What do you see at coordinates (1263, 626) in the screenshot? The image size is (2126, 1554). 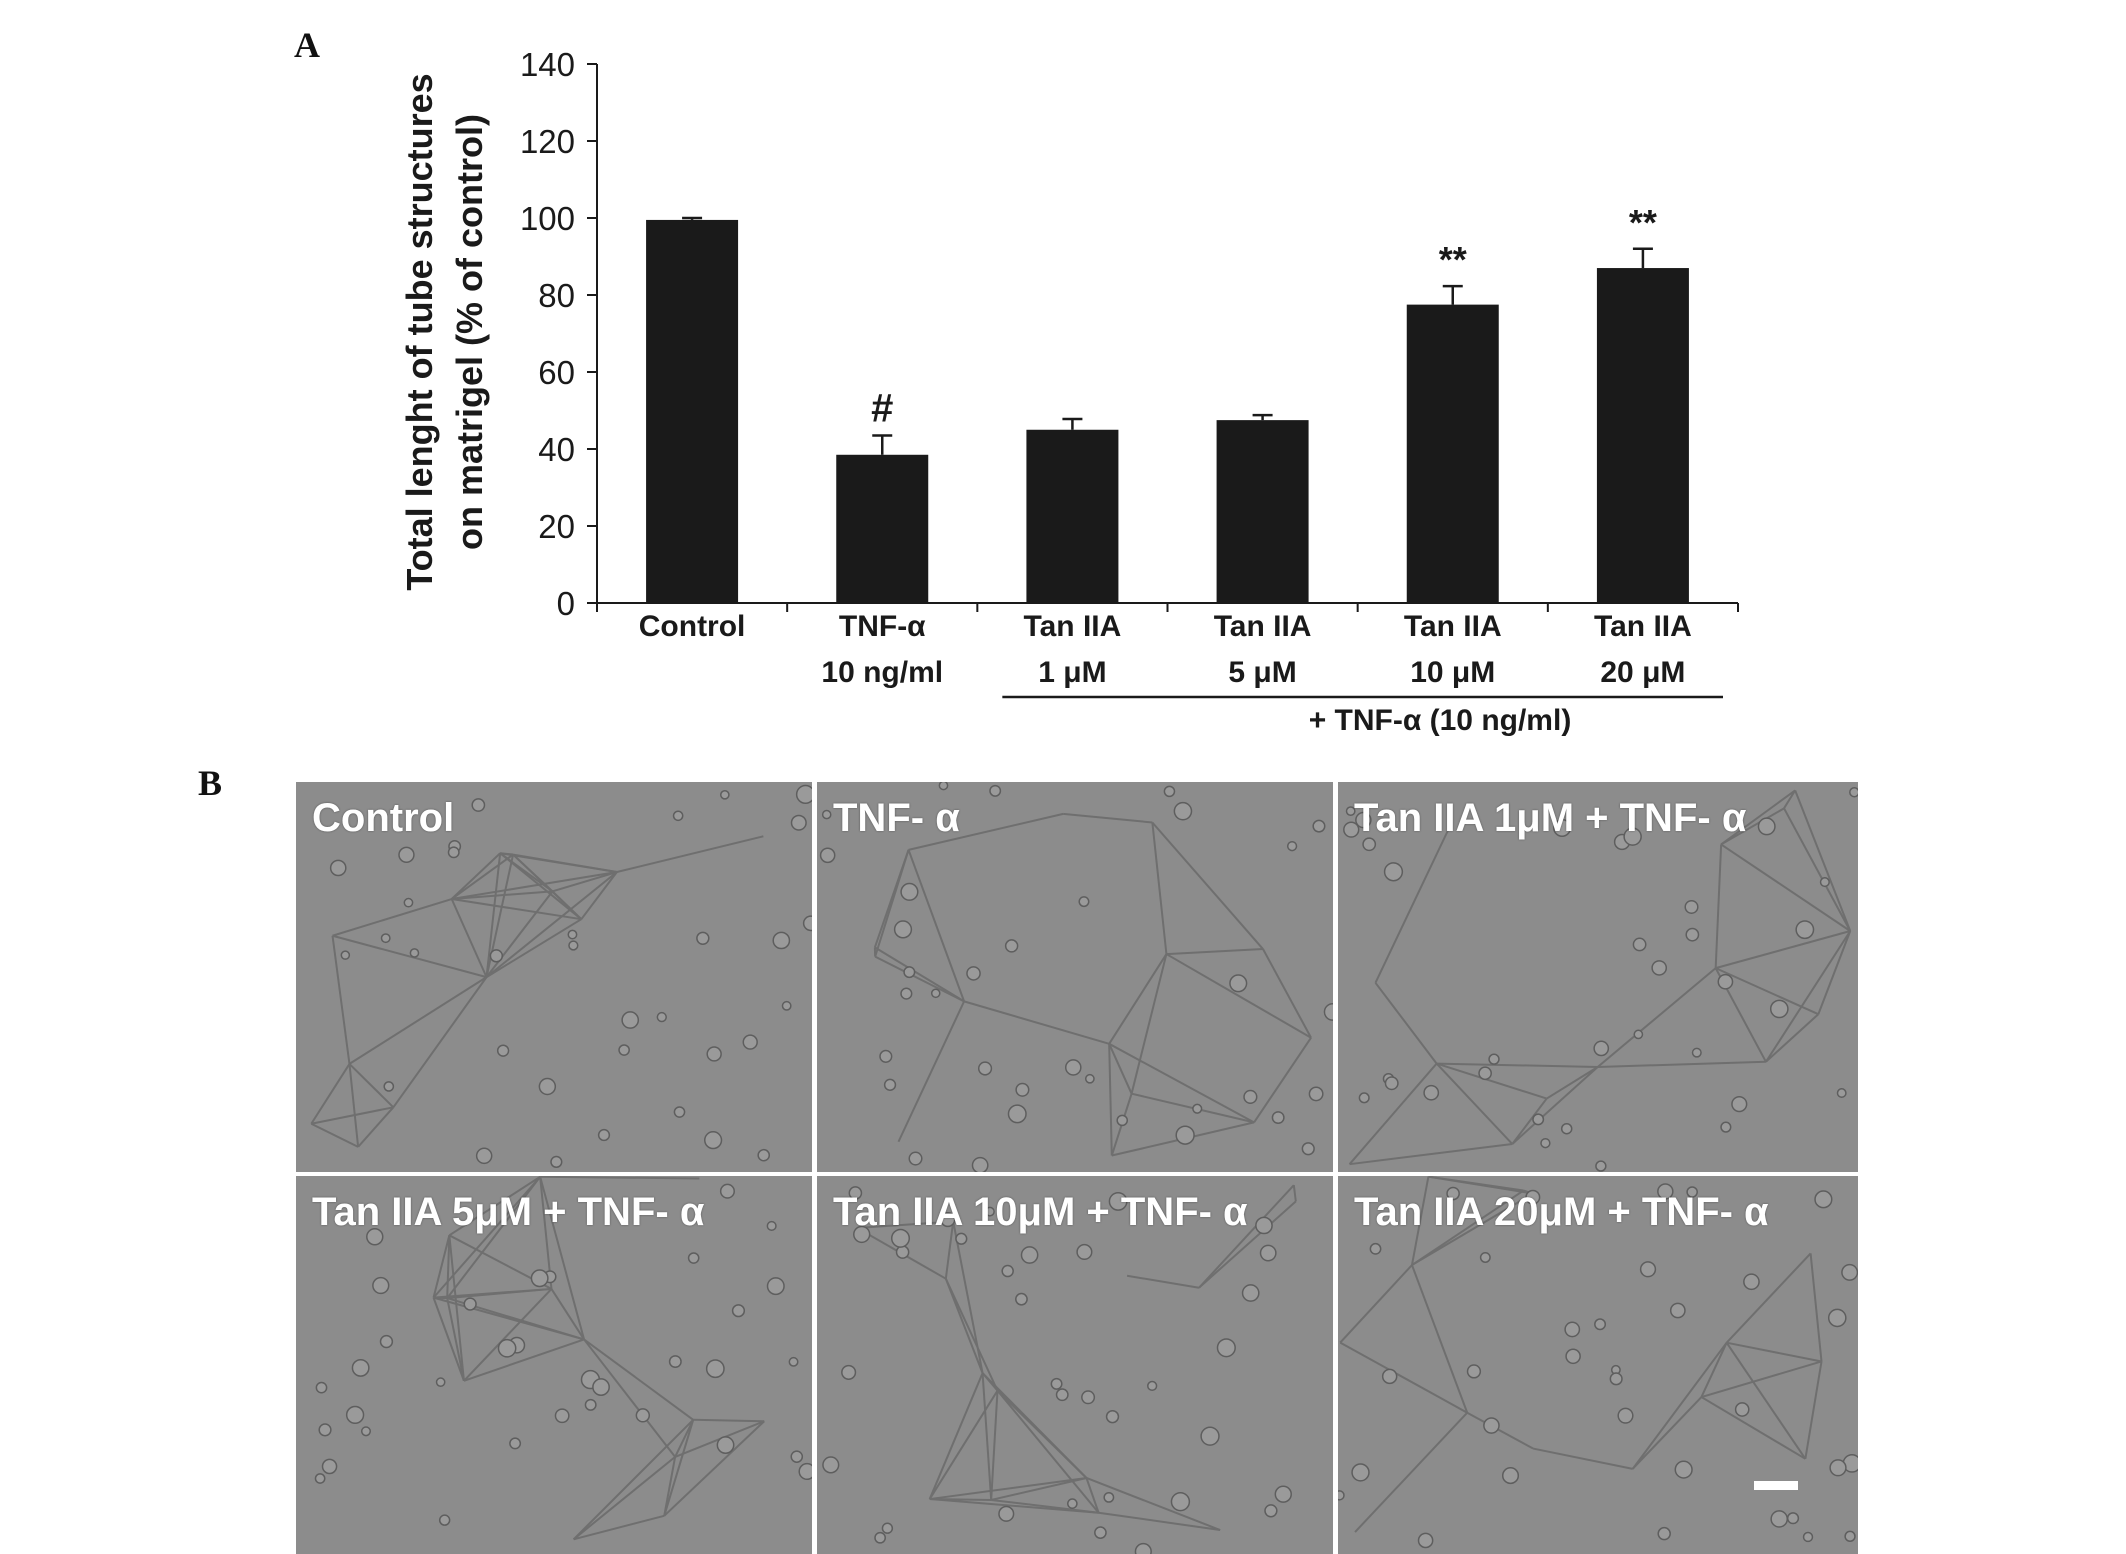 I see `category-label-line1: Tan IIA` at bounding box center [1263, 626].